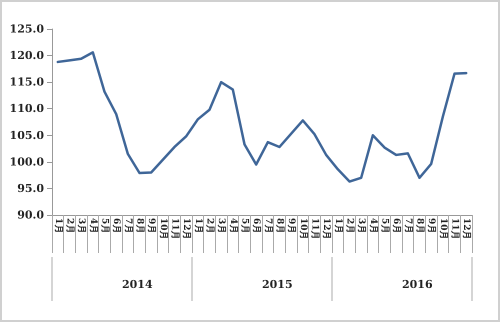  What do you see at coordinates (30, 215) in the screenshot?
I see `y-tick-label: 90.0` at bounding box center [30, 215].